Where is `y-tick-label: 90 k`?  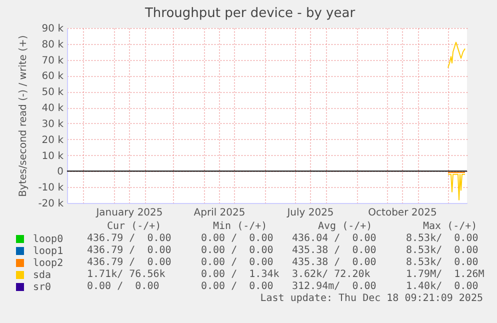 y-tick-label: 90 k is located at coordinates (53, 29).